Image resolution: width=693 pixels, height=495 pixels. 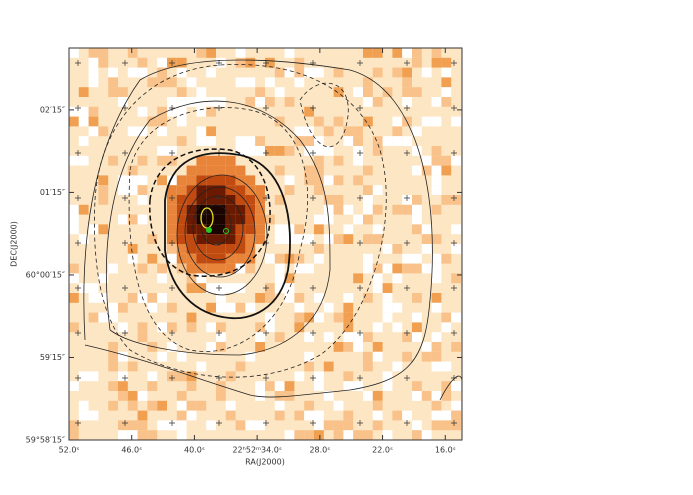 I want to click on x-tick-label: 52.0ˢ, so click(x=69, y=450).